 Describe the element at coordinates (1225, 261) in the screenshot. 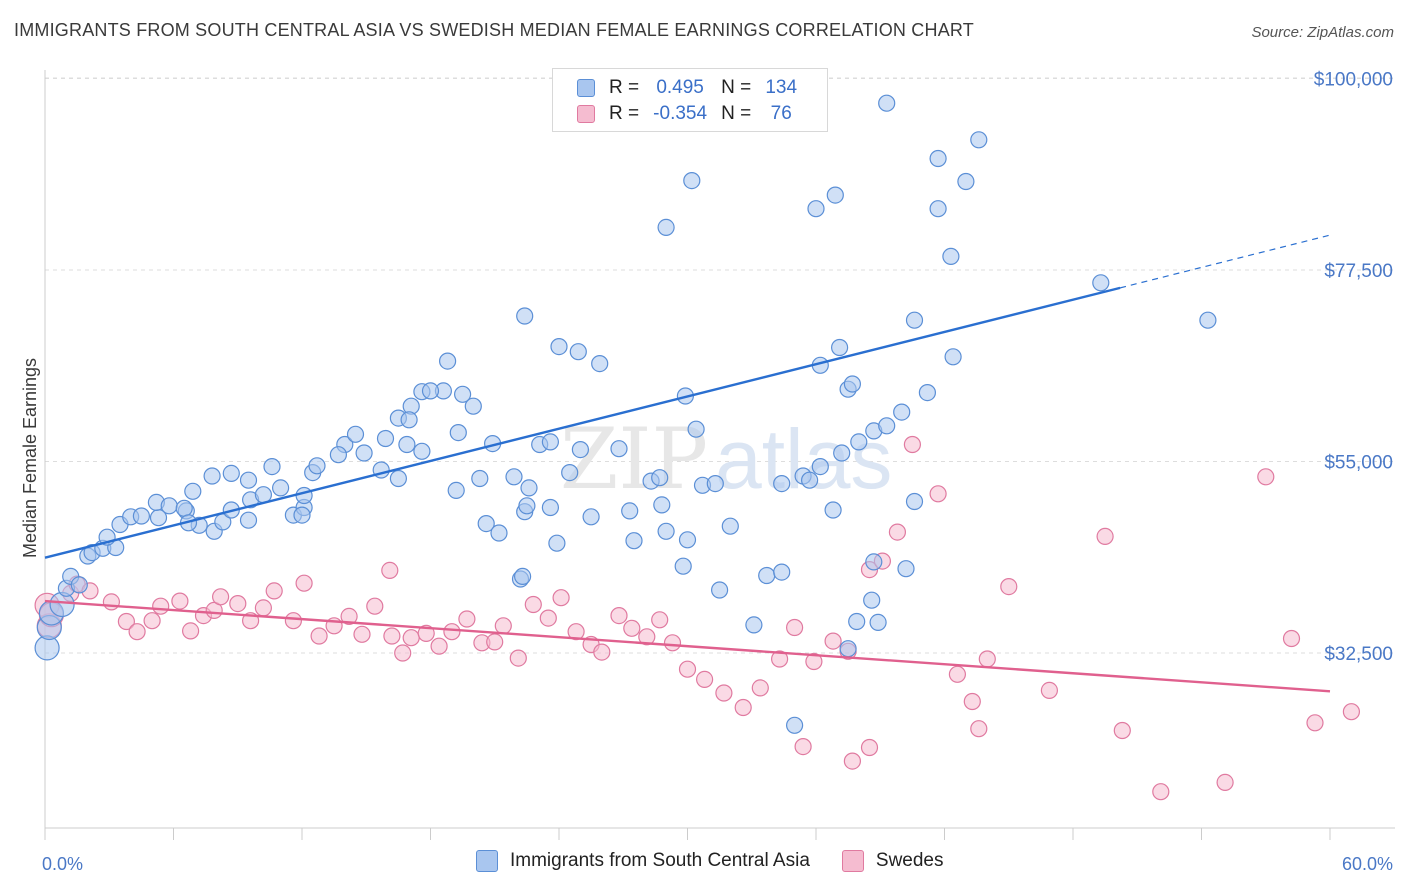

I see `immigrants-trend-extension` at that location.